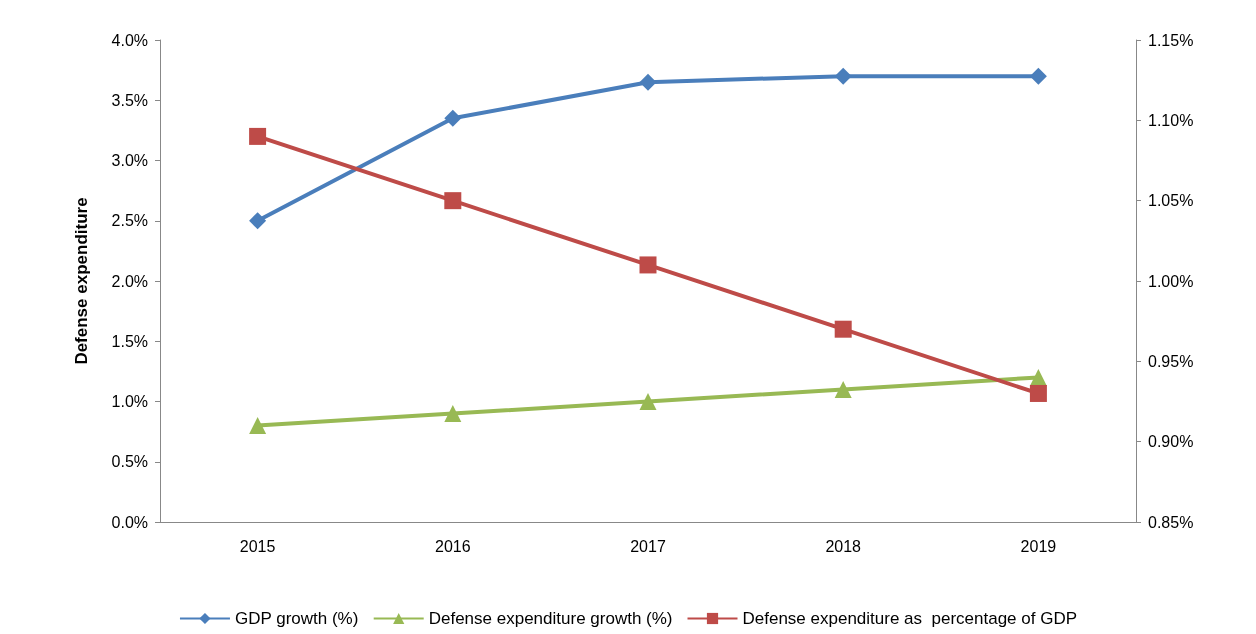  What do you see at coordinates (129, 401) in the screenshot?
I see `y-tick-label: 1.0%` at bounding box center [129, 401].